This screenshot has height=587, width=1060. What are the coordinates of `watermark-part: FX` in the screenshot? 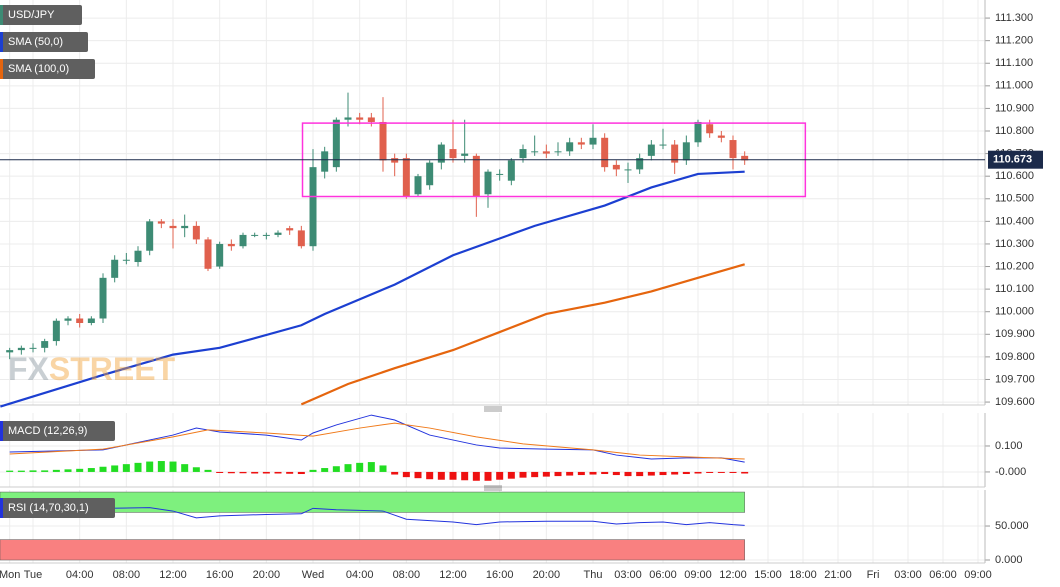 It's located at (29, 369).